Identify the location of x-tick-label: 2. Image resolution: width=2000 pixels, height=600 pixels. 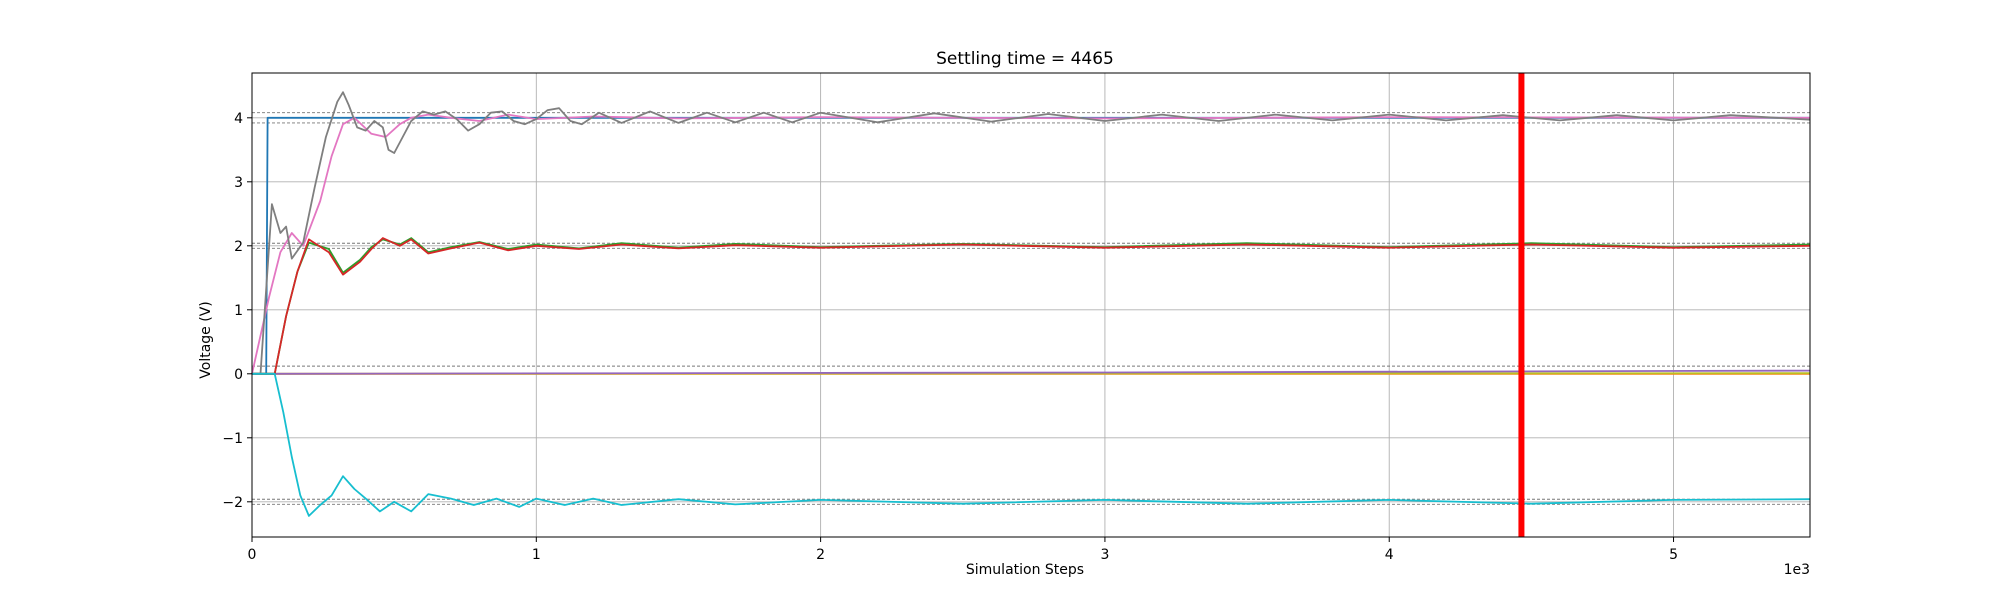
(820, 555).